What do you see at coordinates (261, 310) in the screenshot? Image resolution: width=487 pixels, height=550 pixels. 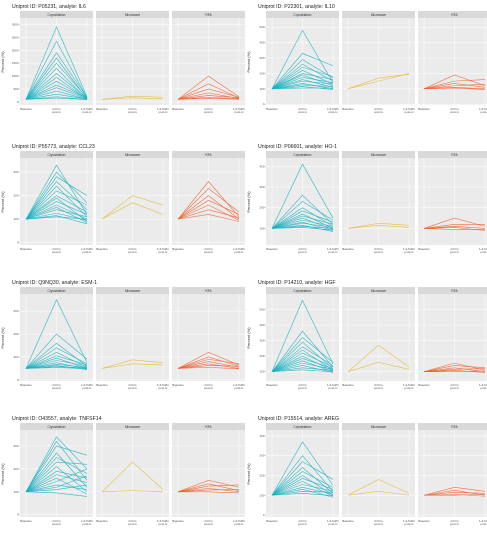 I see `y-tick-label: 500` at bounding box center [261, 310].